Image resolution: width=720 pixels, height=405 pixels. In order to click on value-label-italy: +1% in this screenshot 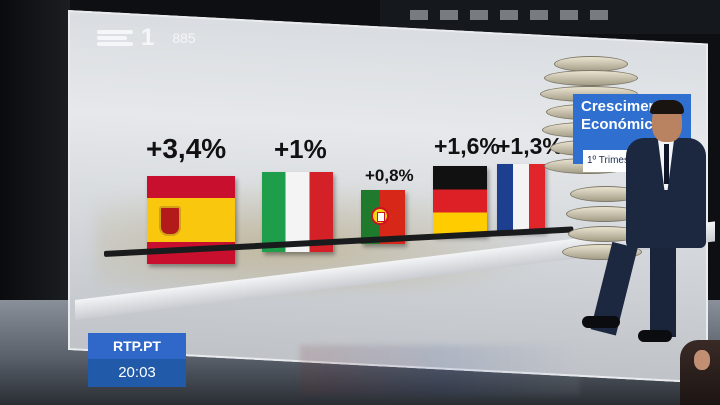, I will do `click(300, 149)`.